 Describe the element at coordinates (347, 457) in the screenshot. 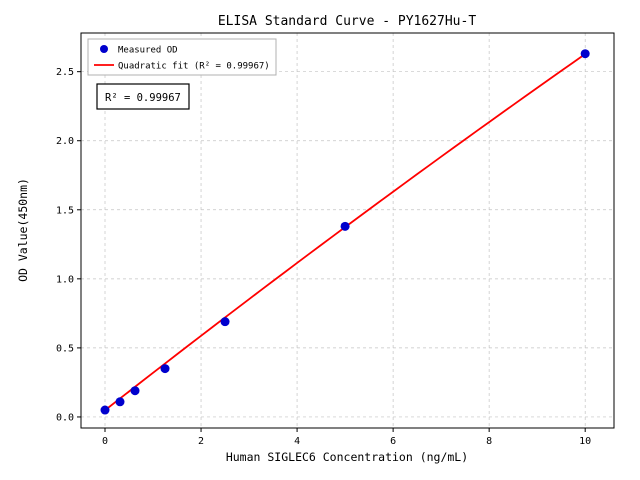

I see `x-axis-label: Human SIGLEC6 Concentration (ng/mL)` at that location.